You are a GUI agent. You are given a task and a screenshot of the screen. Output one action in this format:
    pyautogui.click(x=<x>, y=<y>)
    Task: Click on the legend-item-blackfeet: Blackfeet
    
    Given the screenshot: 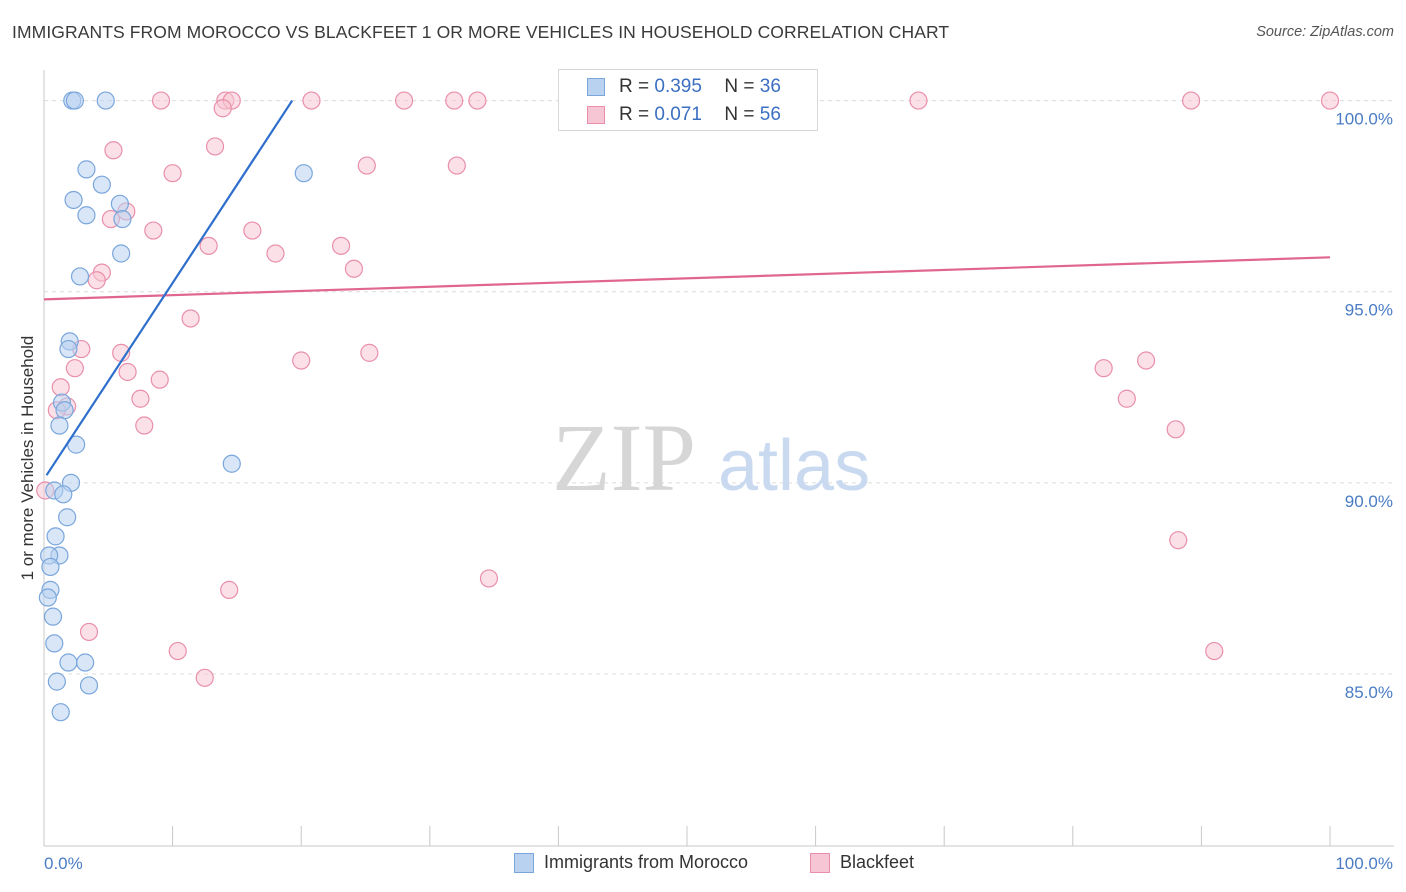 What is the action you would take?
    pyautogui.click(x=862, y=862)
    